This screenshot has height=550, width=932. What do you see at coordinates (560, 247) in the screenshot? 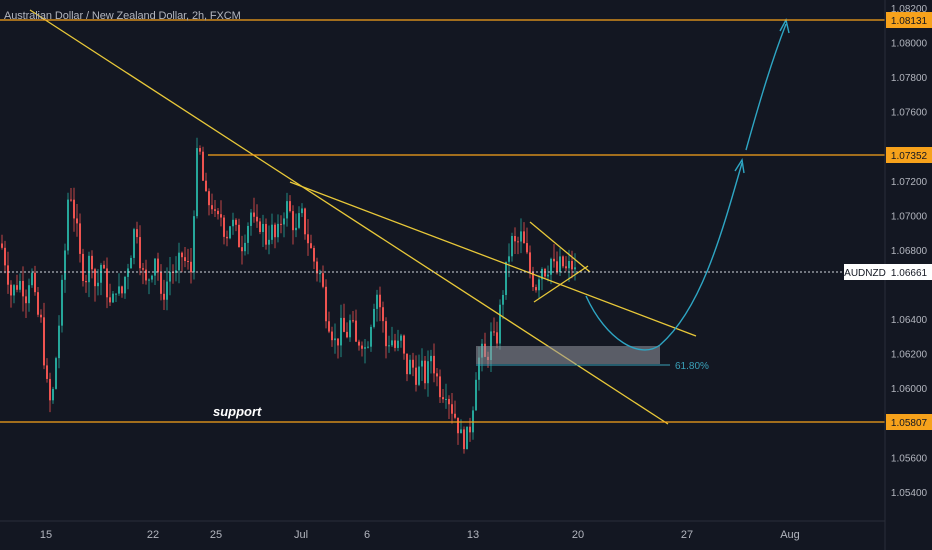
I see `pennant-upper-line` at bounding box center [560, 247].